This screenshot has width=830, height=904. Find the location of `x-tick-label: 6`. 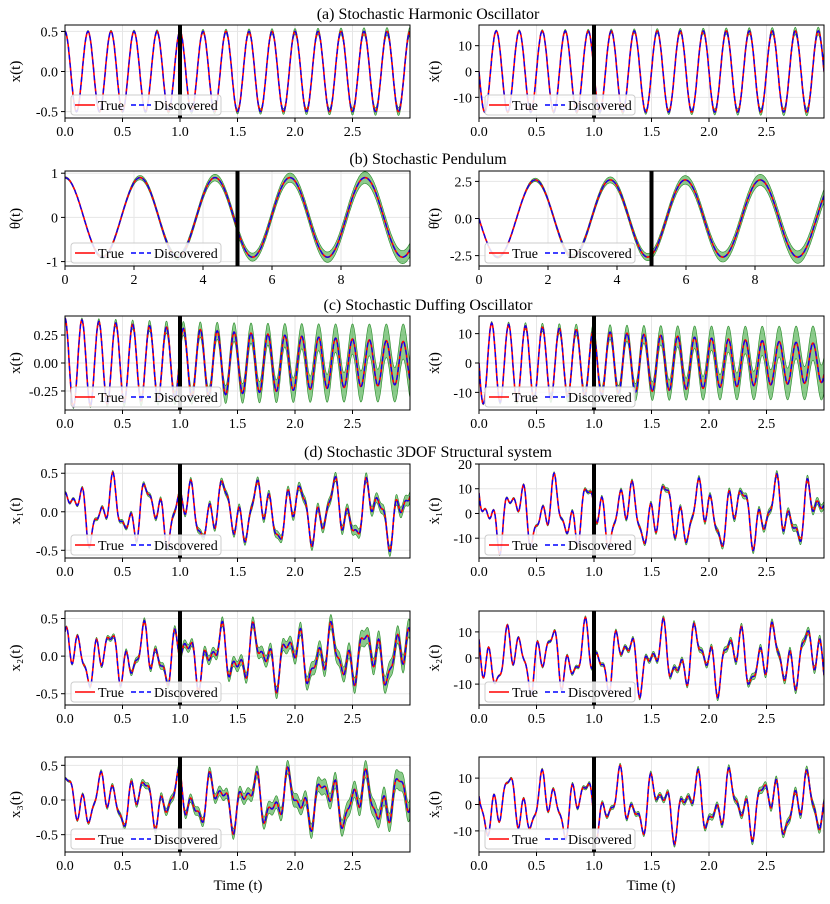

x-tick-label: 6 is located at coordinates (272, 280).